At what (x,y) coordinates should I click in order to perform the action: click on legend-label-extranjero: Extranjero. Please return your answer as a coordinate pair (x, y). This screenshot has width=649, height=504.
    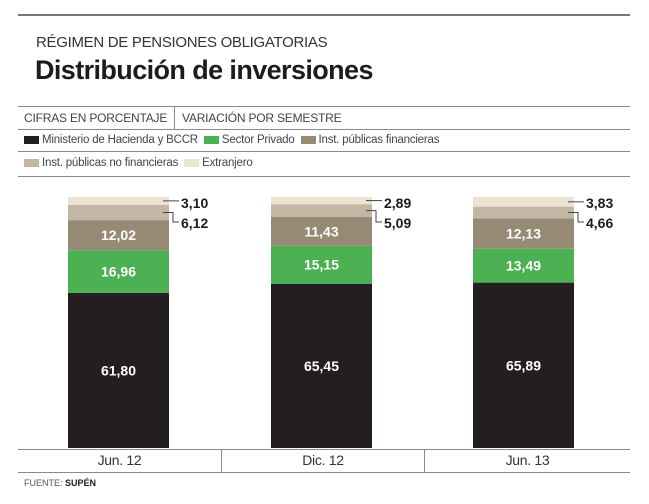
    Looking at the image, I should click on (227, 163).